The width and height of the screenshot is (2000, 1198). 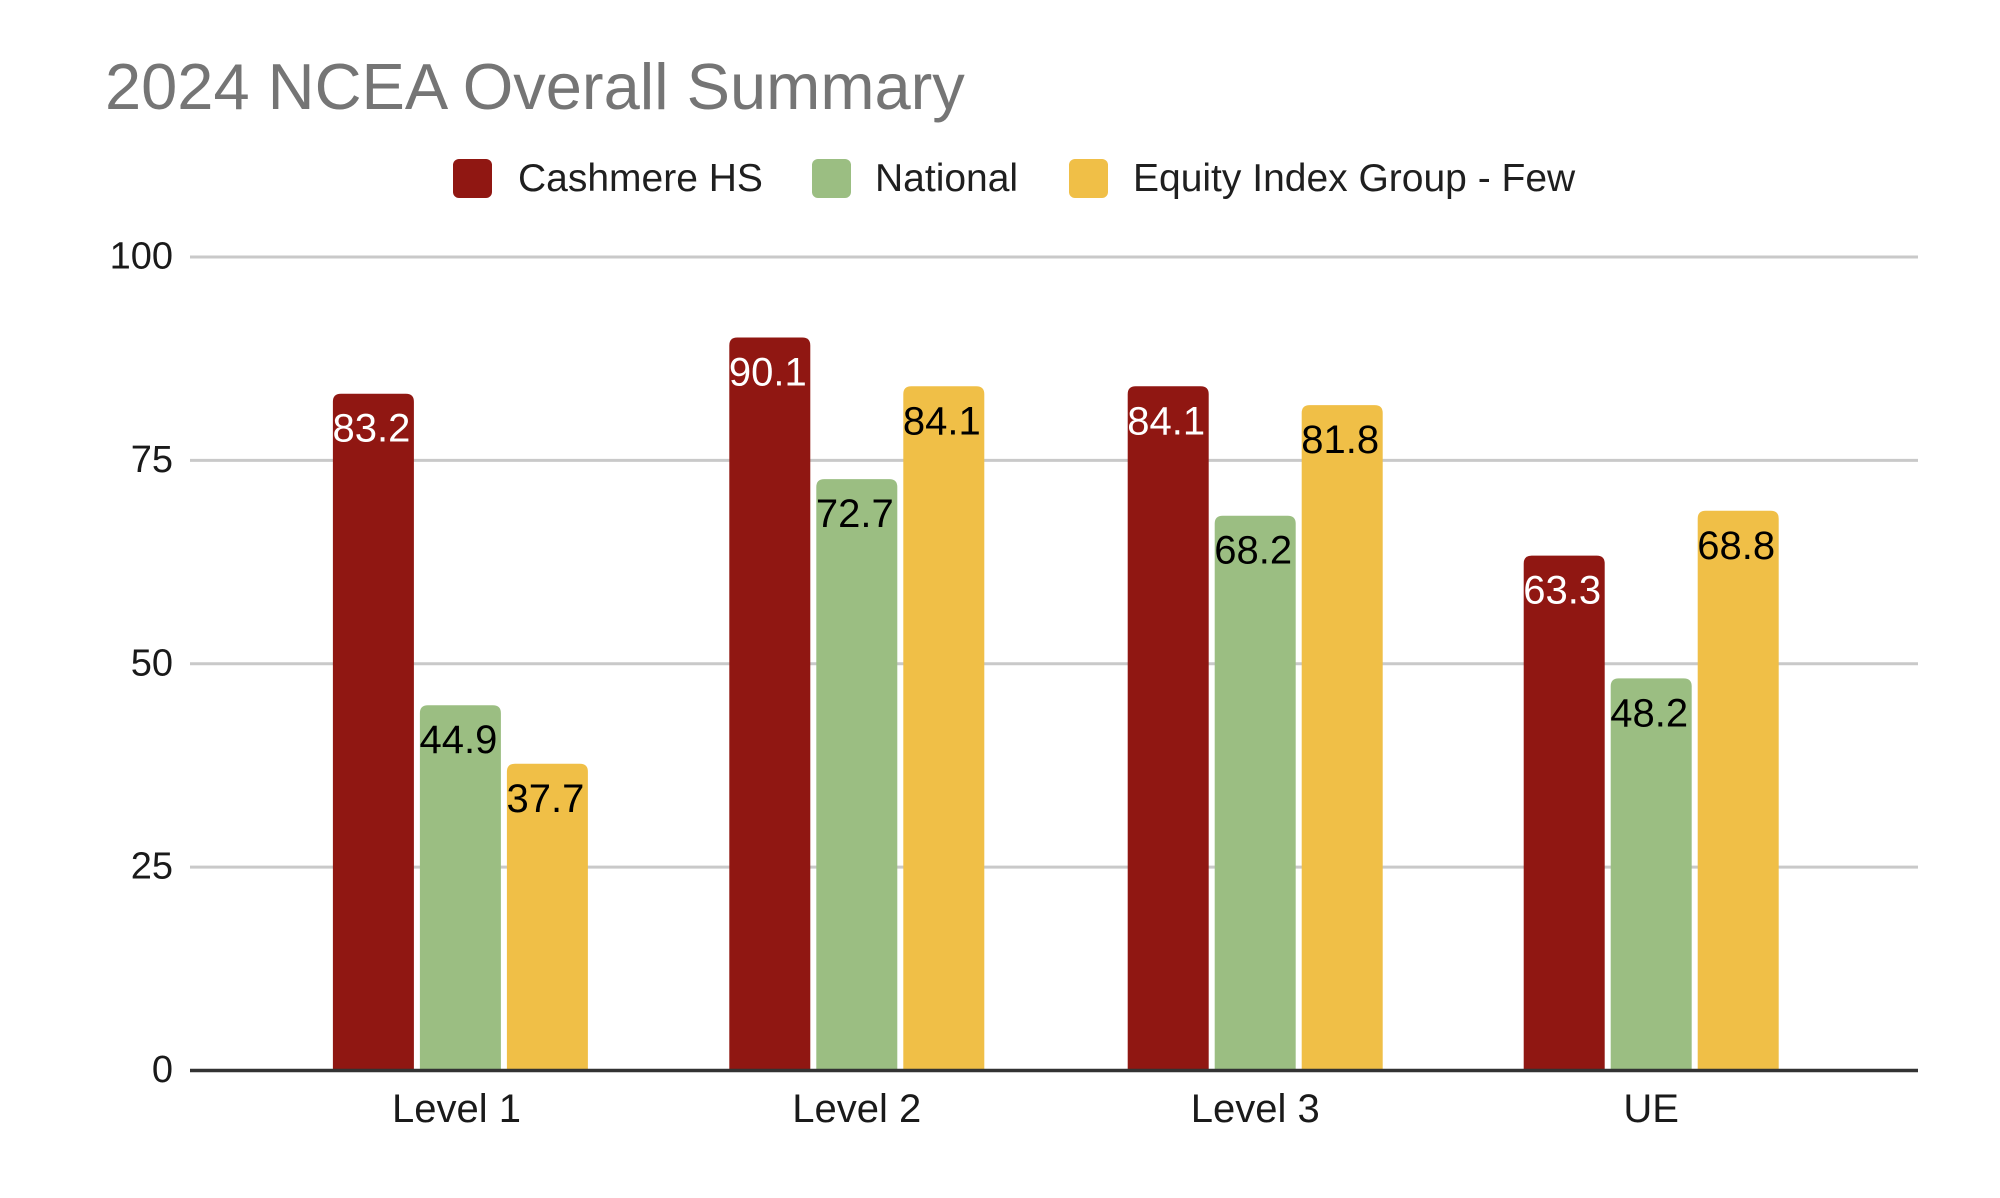 What do you see at coordinates (535, 86) in the screenshot?
I see `svg-text: 2024 NCEA Overall Summary` at bounding box center [535, 86].